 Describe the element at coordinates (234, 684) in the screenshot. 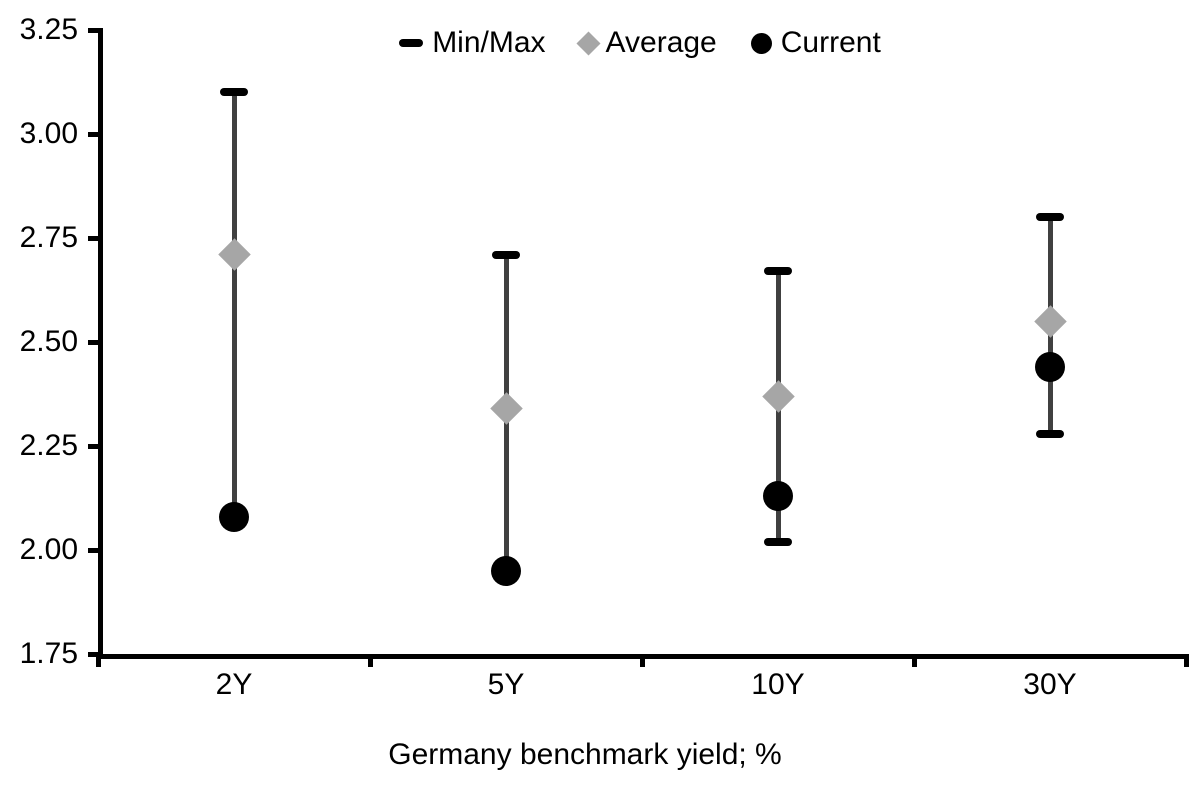

I see `x-category-label: 2Y` at that location.